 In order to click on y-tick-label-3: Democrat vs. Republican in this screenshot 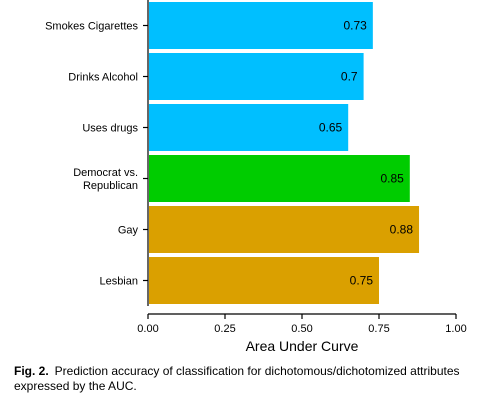, I will do `click(105, 179)`.